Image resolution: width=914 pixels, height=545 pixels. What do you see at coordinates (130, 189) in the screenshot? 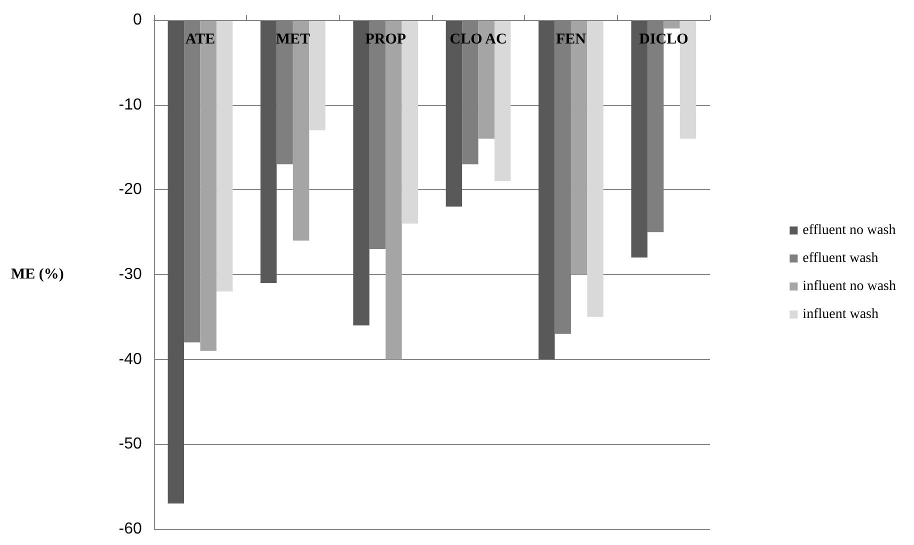
I see `y-tick-label: -20` at bounding box center [130, 189].